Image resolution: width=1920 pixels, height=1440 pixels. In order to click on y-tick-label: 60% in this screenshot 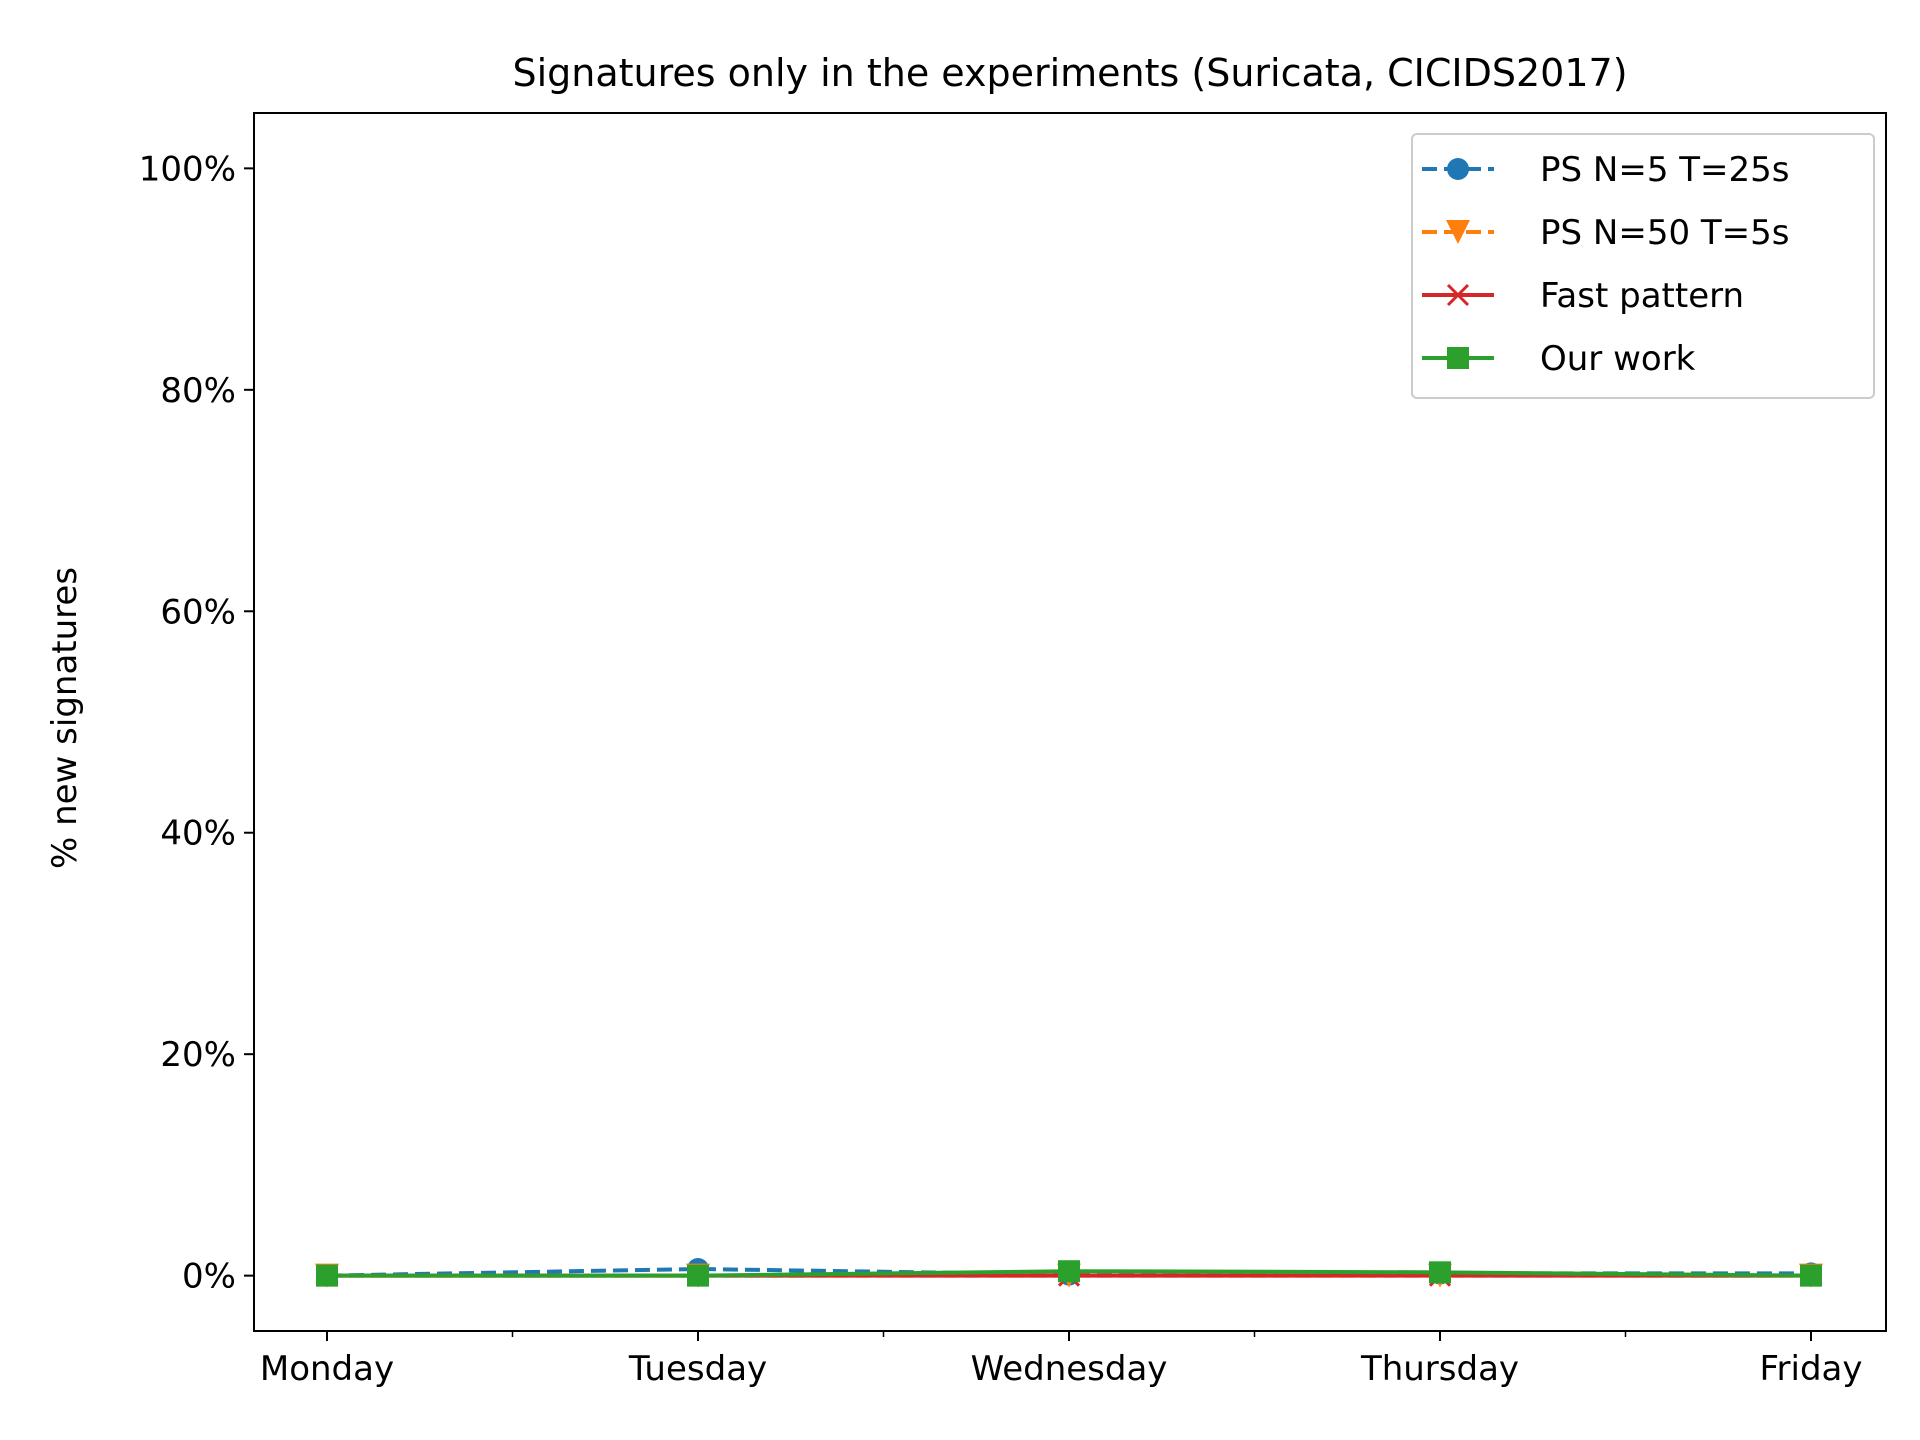, I will do `click(198, 612)`.